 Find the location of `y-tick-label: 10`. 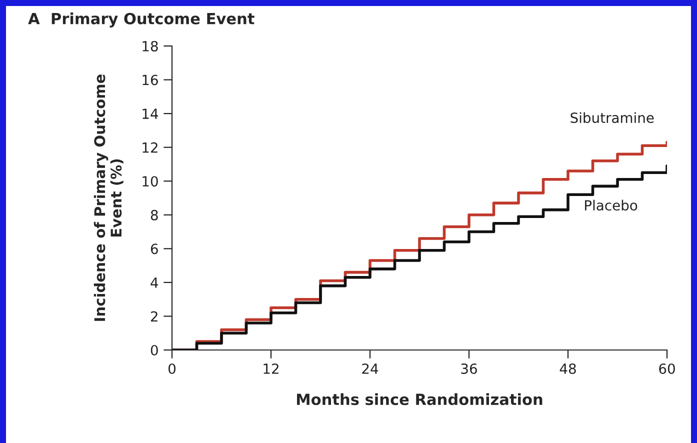

y-tick-label: 10 is located at coordinates (150, 181).